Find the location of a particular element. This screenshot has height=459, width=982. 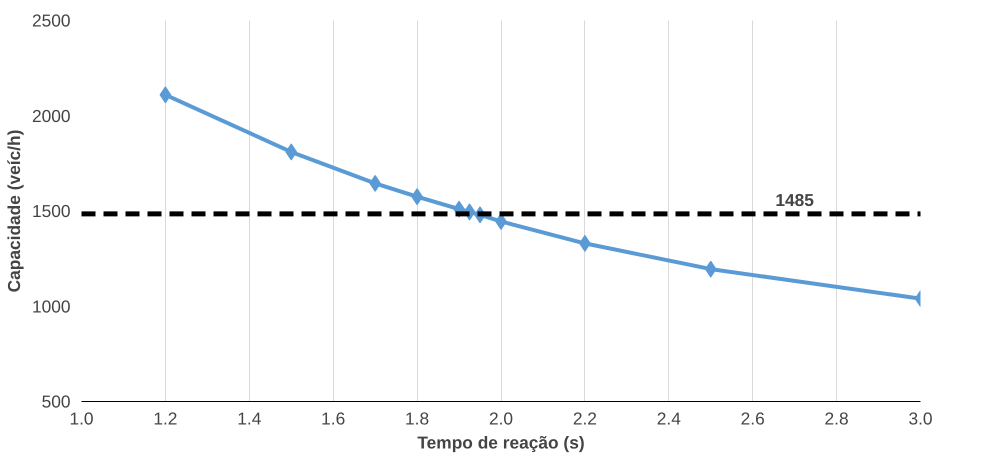

y-axis-title: Capacidade (veíc/h) is located at coordinates (14, 211).